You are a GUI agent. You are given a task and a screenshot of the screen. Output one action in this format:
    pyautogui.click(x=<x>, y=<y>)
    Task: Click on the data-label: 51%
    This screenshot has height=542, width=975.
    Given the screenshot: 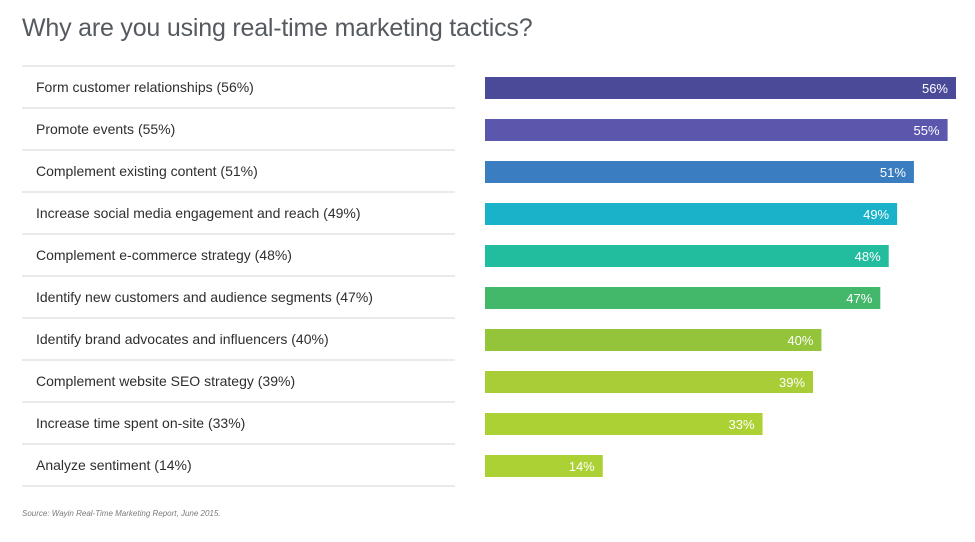 What is the action you would take?
    pyautogui.click(x=893, y=172)
    